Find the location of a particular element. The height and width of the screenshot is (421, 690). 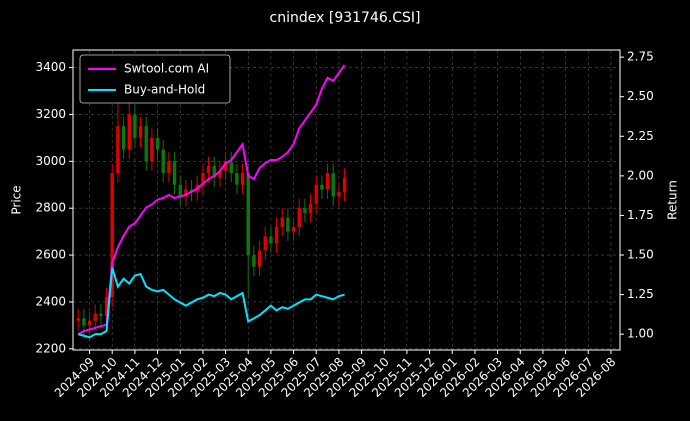

y2-tick-label: 1.25 is located at coordinates (640, 294).